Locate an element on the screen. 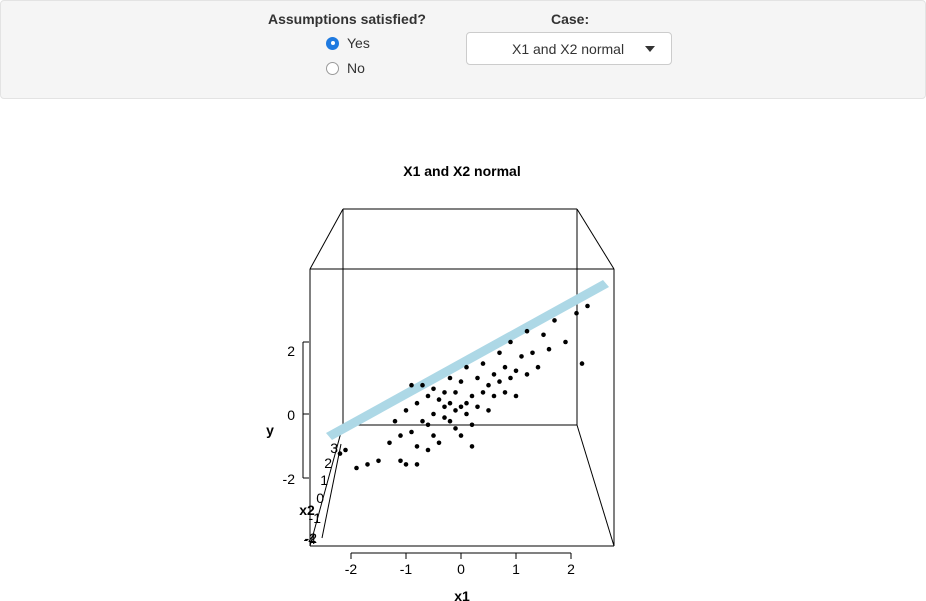 This screenshot has width=926, height=601. x2-tick-label: 3 is located at coordinates (334, 448).